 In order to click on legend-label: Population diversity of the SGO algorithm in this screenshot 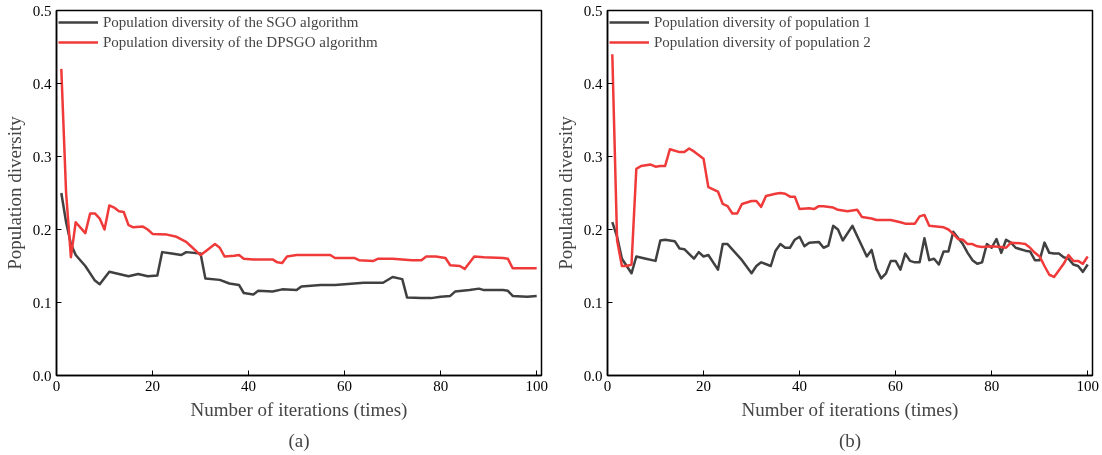, I will do `click(231, 22)`.